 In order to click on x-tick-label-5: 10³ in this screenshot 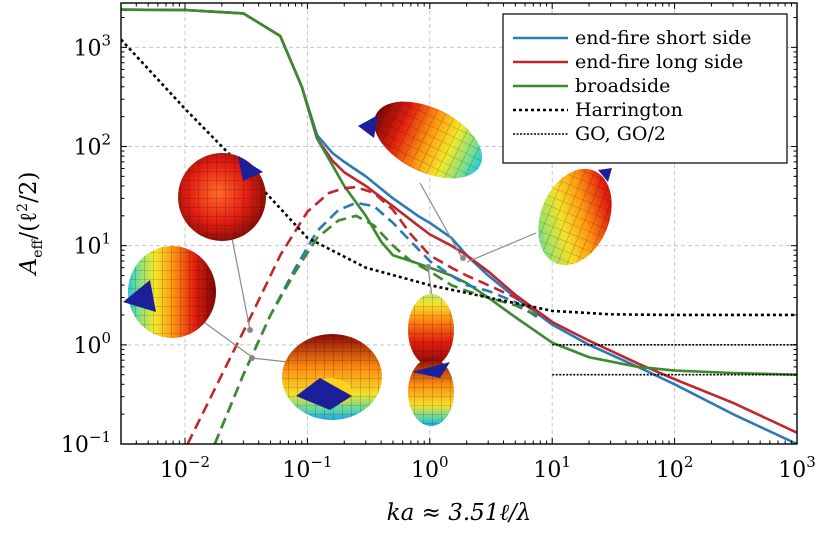, I will do `click(797, 468)`.